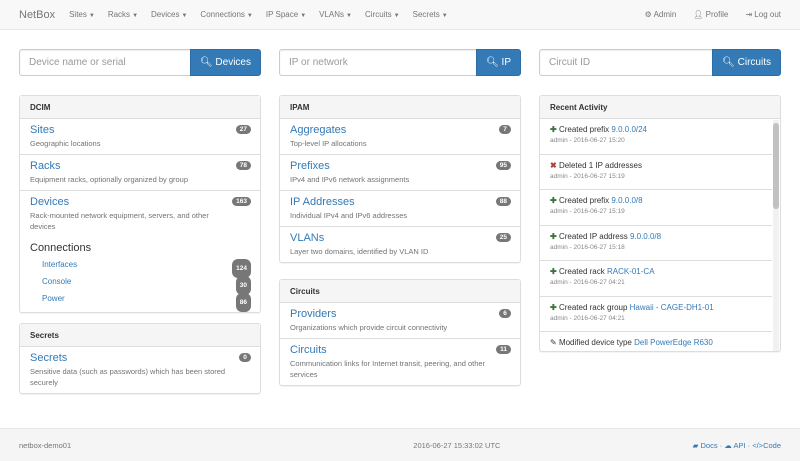  I want to click on nav-menu-racks: Racks ▼, so click(123, 14).